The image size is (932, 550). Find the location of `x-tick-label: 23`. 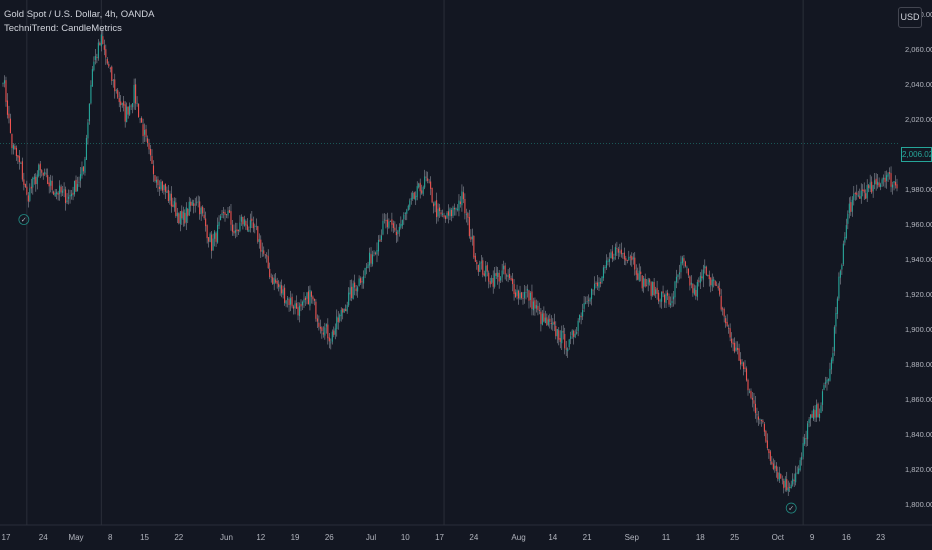

x-tick-label: 23 is located at coordinates (880, 537).